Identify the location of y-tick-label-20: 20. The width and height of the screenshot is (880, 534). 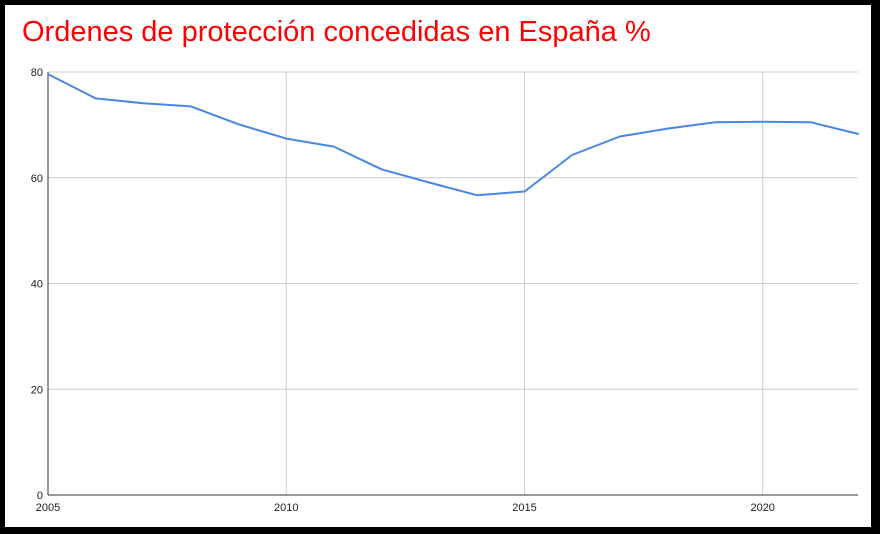
(37, 390).